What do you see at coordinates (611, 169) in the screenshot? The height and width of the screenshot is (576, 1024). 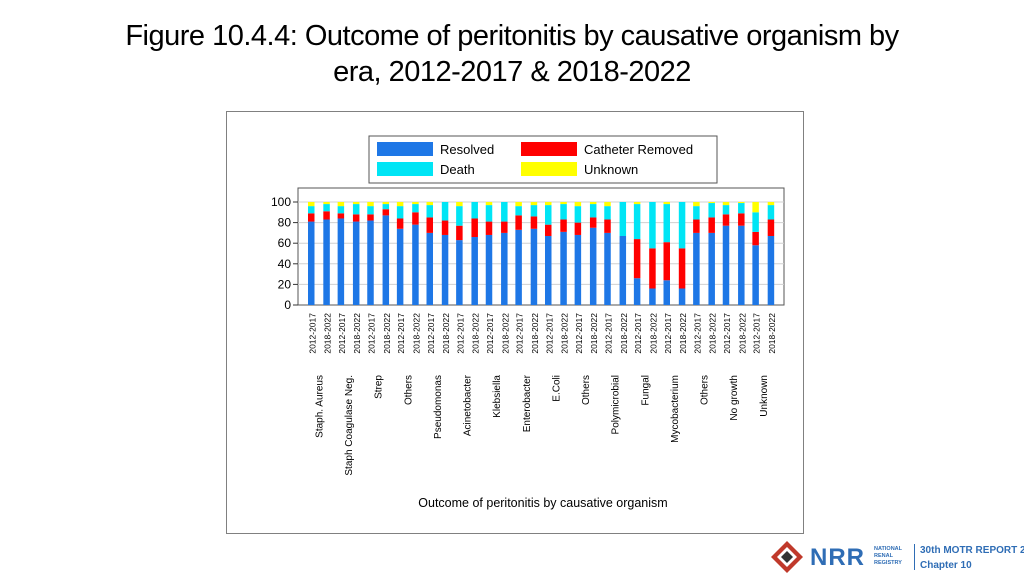 I see `legend-label: Unknown` at bounding box center [611, 169].